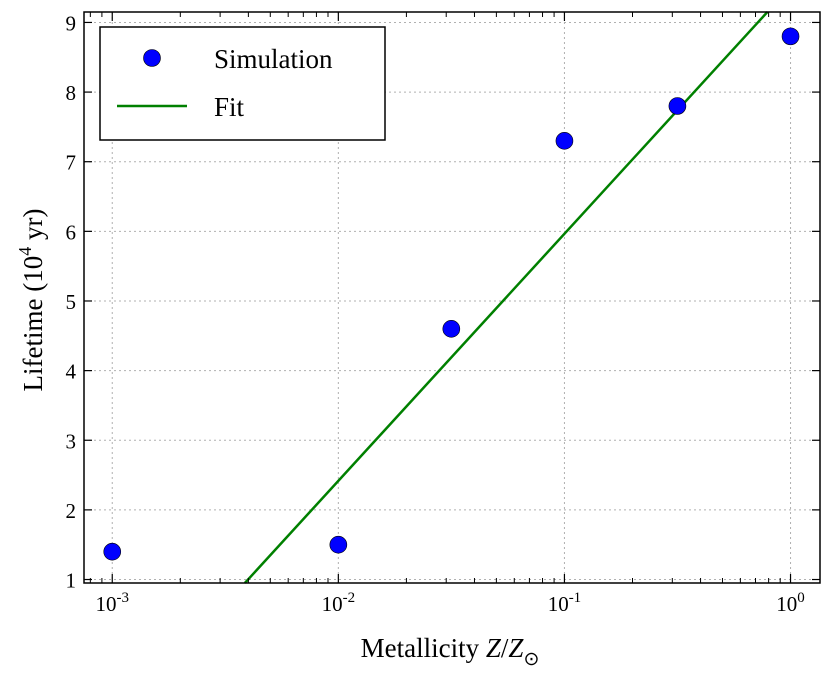 Image resolution: width=830 pixels, height=682 pixels. What do you see at coordinates (229, 107) in the screenshot?
I see `legend-fit-label: Fit` at bounding box center [229, 107].